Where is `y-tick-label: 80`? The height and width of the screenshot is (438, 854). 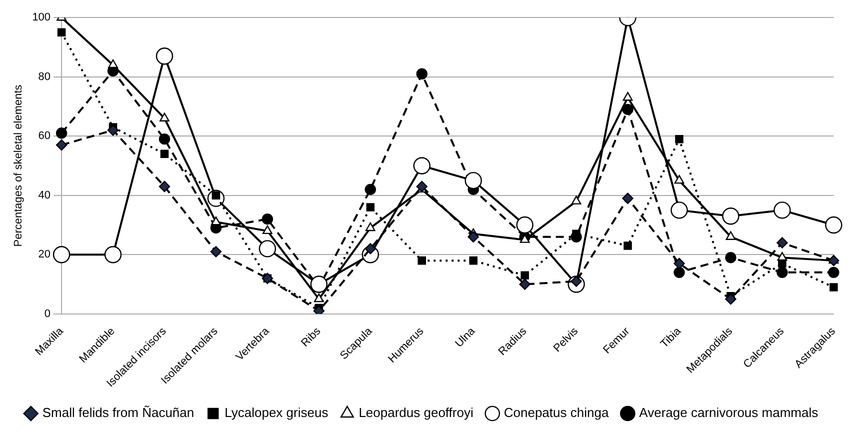 y-tick-label: 80 is located at coordinates (44, 76).